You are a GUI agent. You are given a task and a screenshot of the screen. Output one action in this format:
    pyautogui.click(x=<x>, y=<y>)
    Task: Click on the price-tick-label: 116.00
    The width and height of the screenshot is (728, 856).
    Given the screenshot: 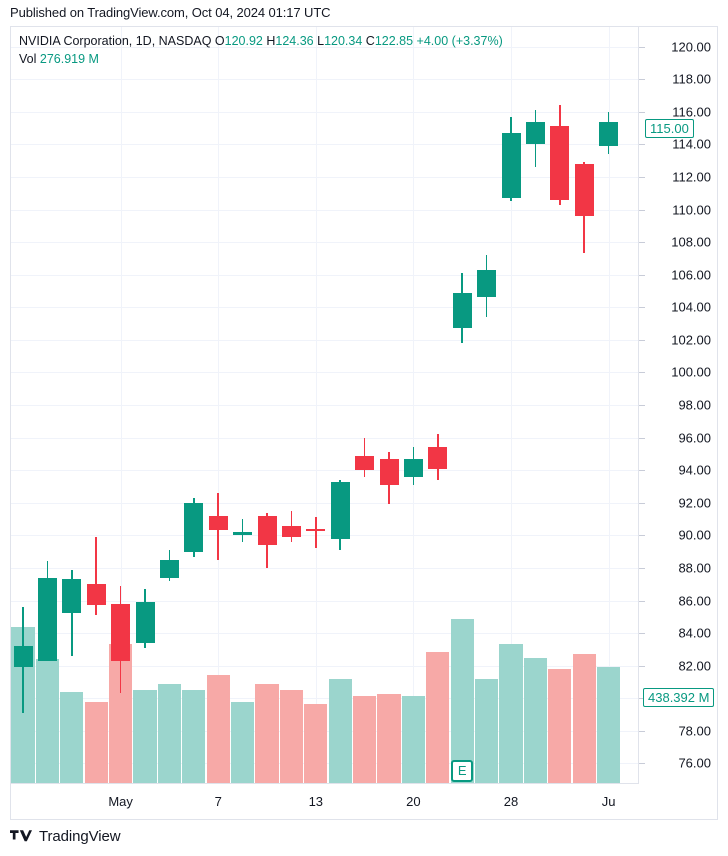 What is the action you would take?
    pyautogui.click(x=691, y=112)
    